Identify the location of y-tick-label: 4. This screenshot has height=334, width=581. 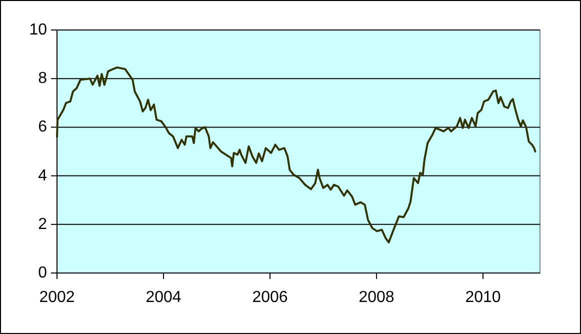
(43, 175).